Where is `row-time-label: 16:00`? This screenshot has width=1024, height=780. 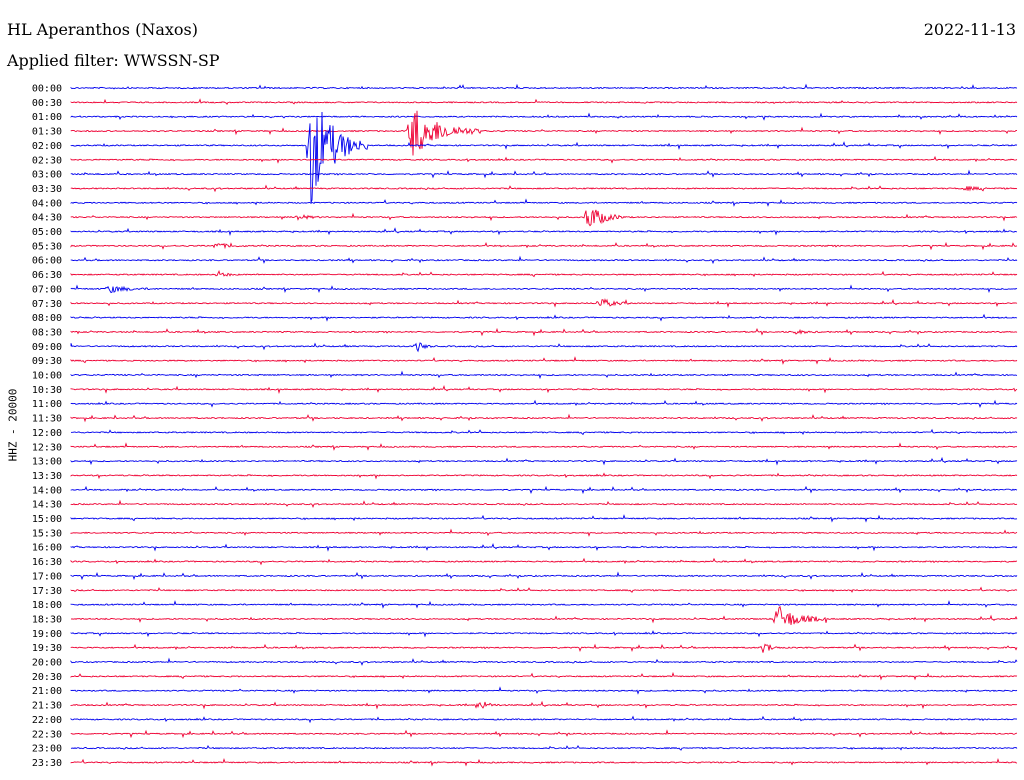 row-time-label: 16:00 is located at coordinates (47, 548).